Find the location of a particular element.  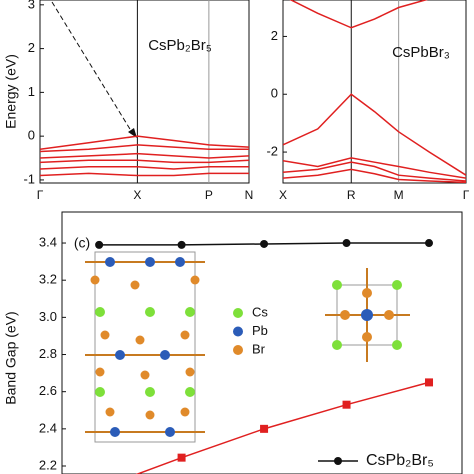

crystal-right is located at coordinates (367, 315).